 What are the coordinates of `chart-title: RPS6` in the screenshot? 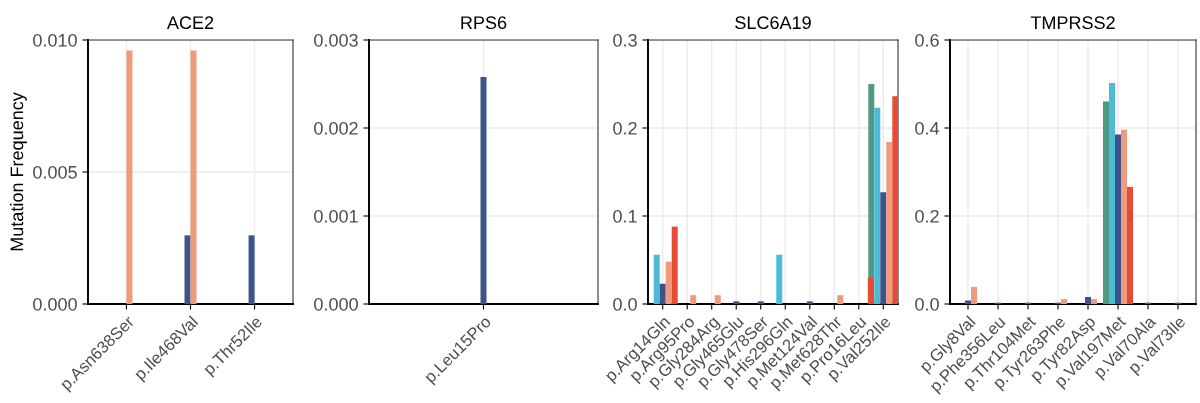 It's located at (484, 23).